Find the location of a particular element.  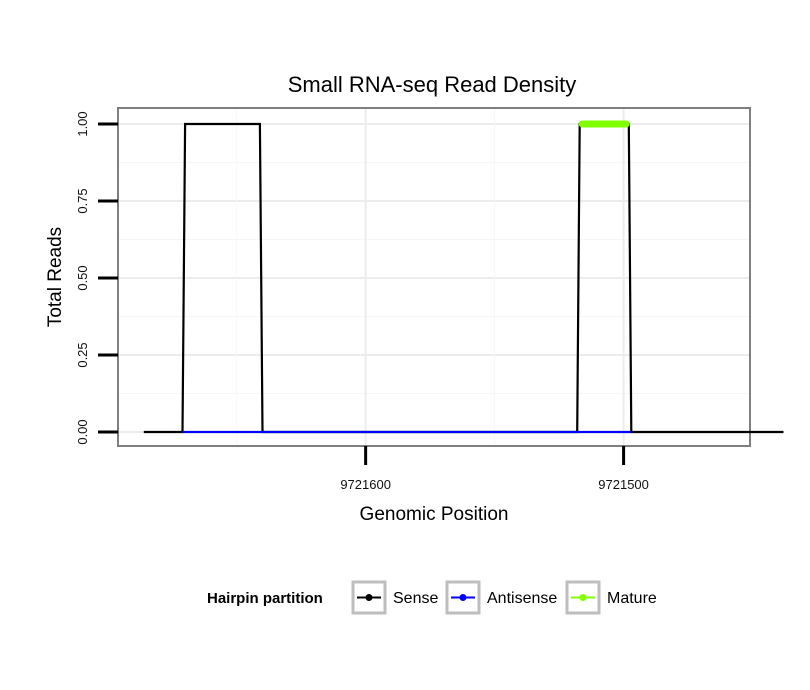

legend-items: Sense Antisense Mature is located at coordinates (504, 597).